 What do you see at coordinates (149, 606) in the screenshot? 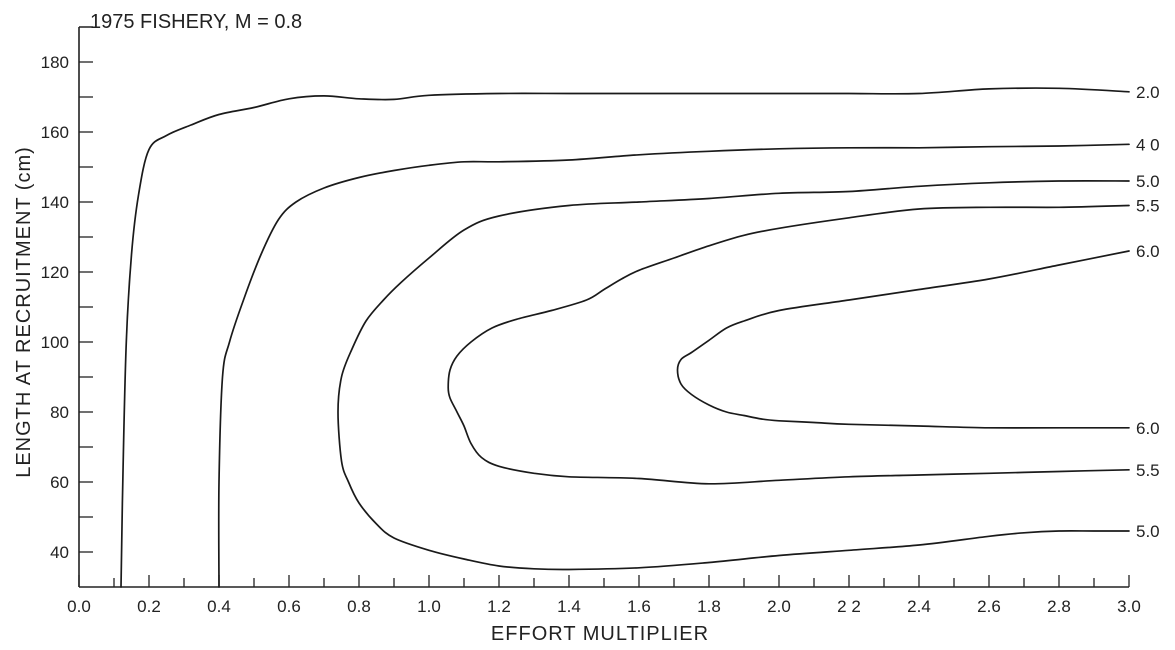
I see `x-tick-label: 0.2` at bounding box center [149, 606].